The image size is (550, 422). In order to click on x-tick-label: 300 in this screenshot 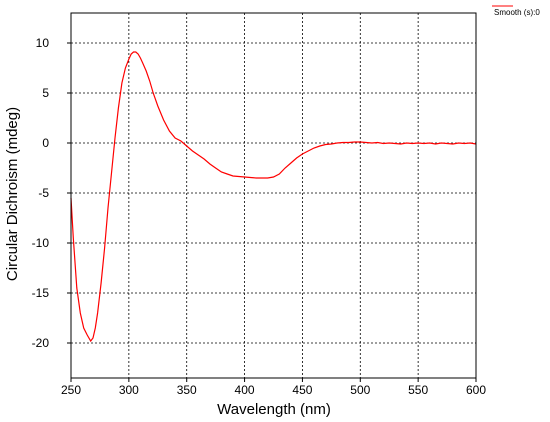, I will do `click(129, 390)`.